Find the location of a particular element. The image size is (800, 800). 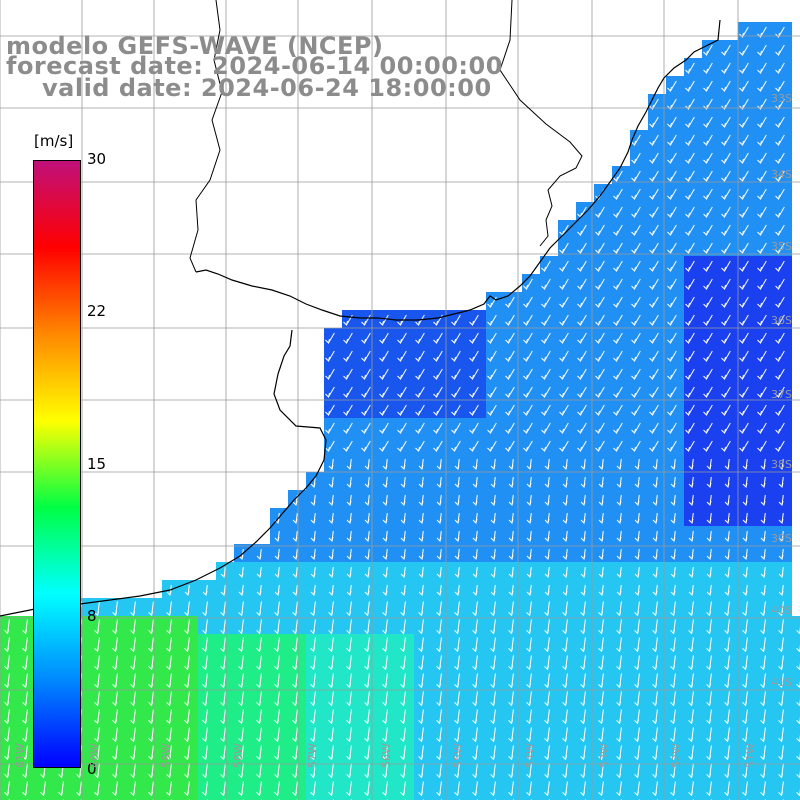

colorbar-tick-15: 15 is located at coordinates (97, 464).